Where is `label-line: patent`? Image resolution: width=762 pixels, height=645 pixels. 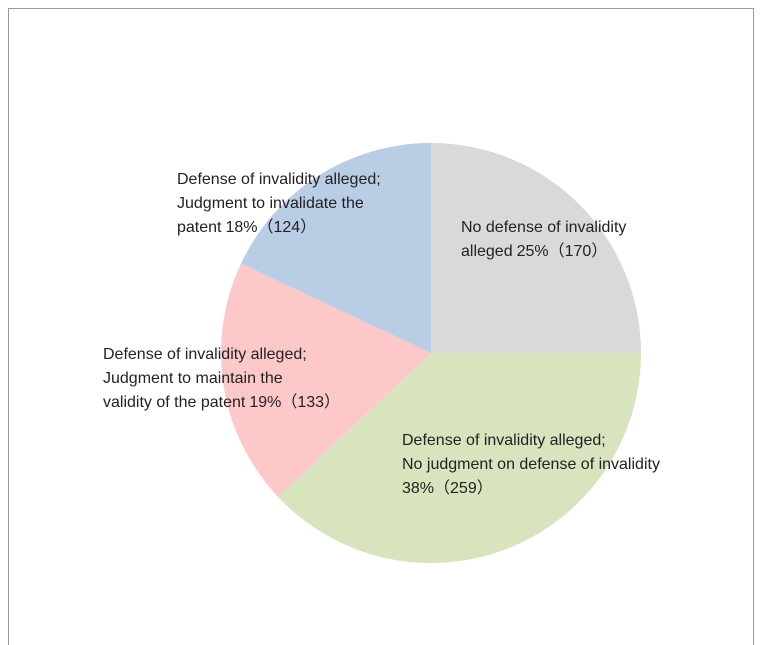
label-line: patent is located at coordinates (199, 227).